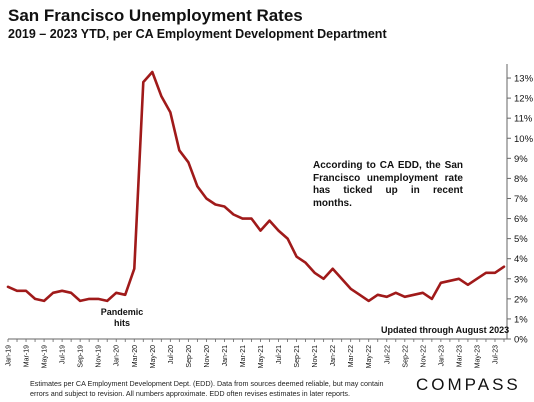 The image size is (534, 402). What do you see at coordinates (445, 330) in the screenshot?
I see `updated-note: Updated through August 2023` at bounding box center [445, 330].